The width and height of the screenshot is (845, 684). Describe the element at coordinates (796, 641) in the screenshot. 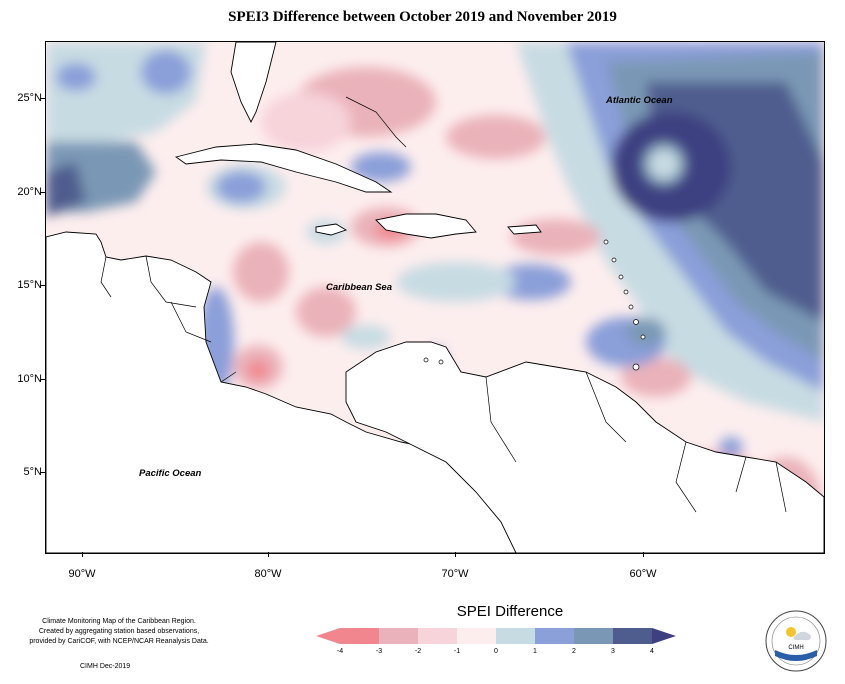

I see `cimh-logo: CIMH` at that location.